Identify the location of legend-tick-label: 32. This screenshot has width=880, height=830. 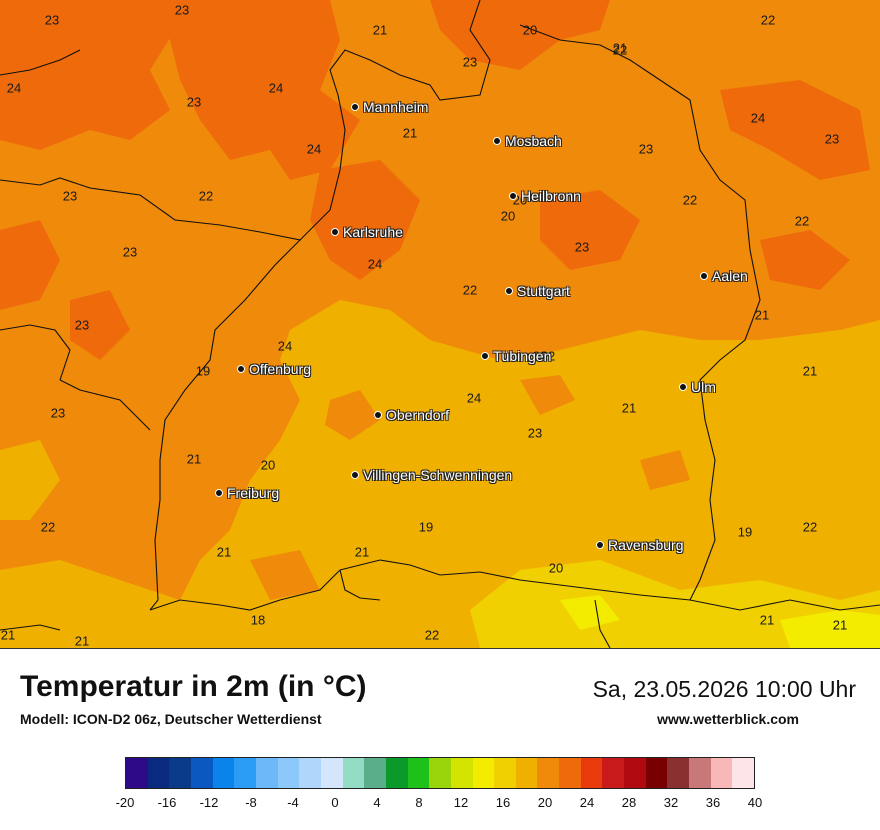
(671, 802).